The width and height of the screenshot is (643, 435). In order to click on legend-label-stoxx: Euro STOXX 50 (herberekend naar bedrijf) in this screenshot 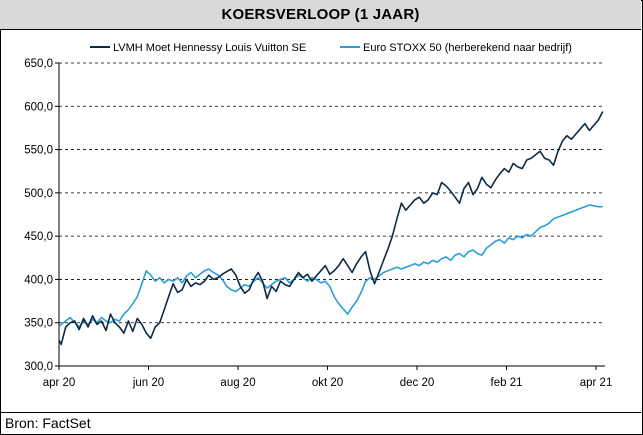, I will do `click(467, 48)`.